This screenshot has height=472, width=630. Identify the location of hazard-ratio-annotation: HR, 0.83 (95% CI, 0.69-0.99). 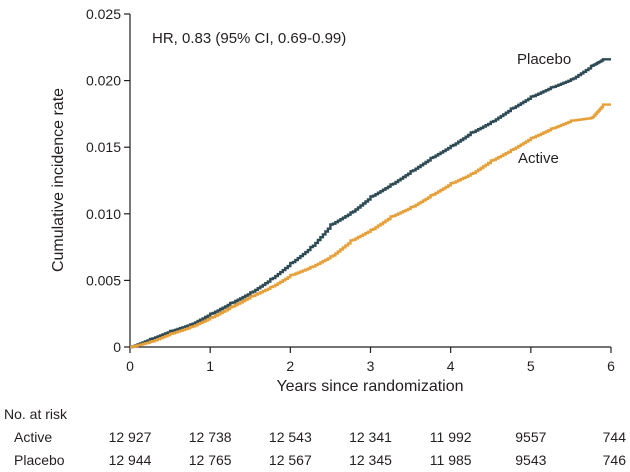
(249, 38).